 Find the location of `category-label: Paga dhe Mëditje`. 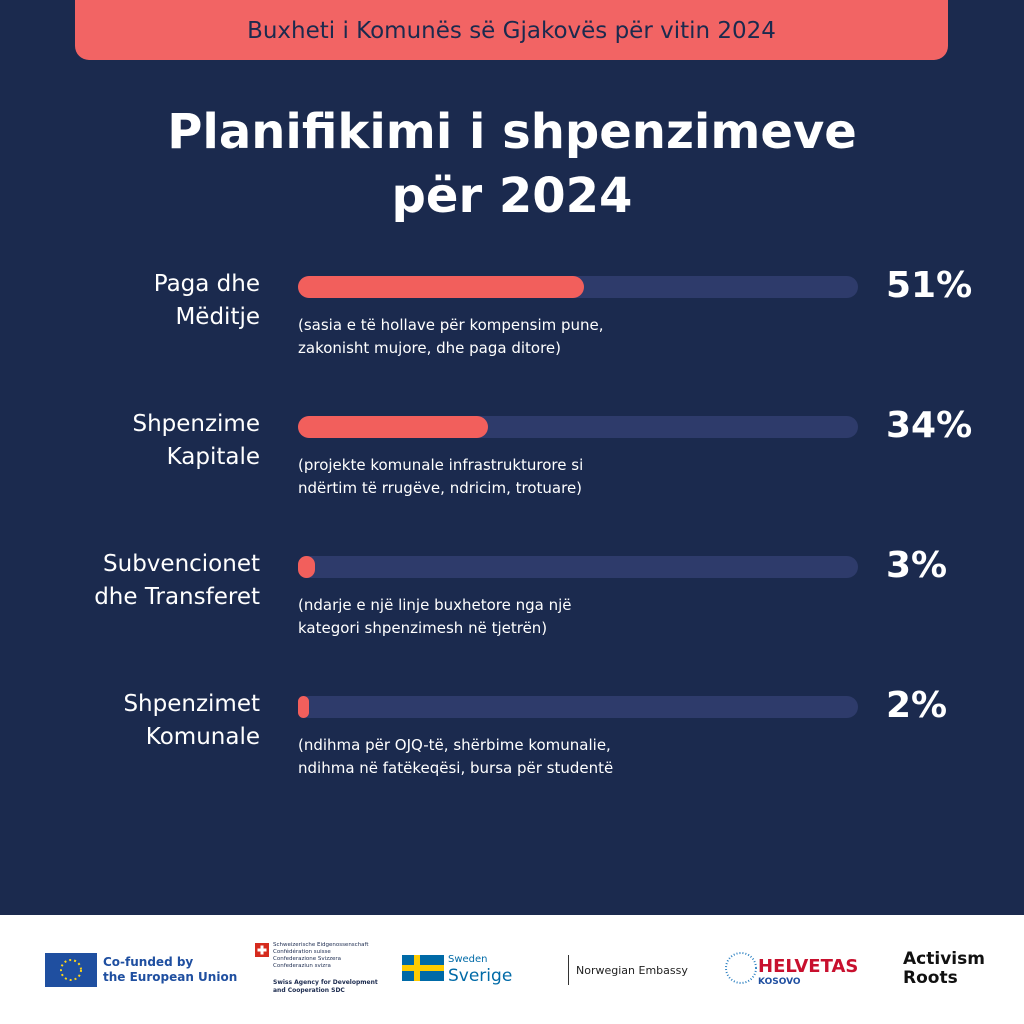

category-label: Paga dhe Mëditje is located at coordinates (130, 301).